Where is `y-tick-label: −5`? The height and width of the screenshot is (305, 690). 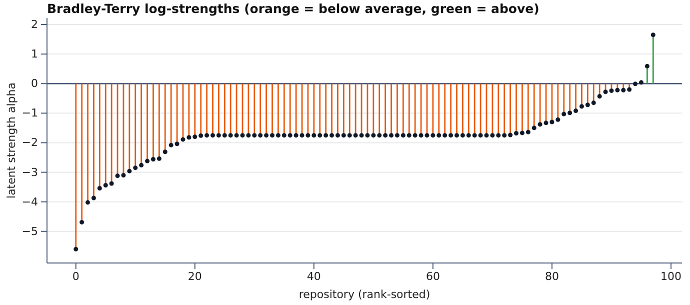
y-tick-label: −5 is located at coordinates (30, 231).